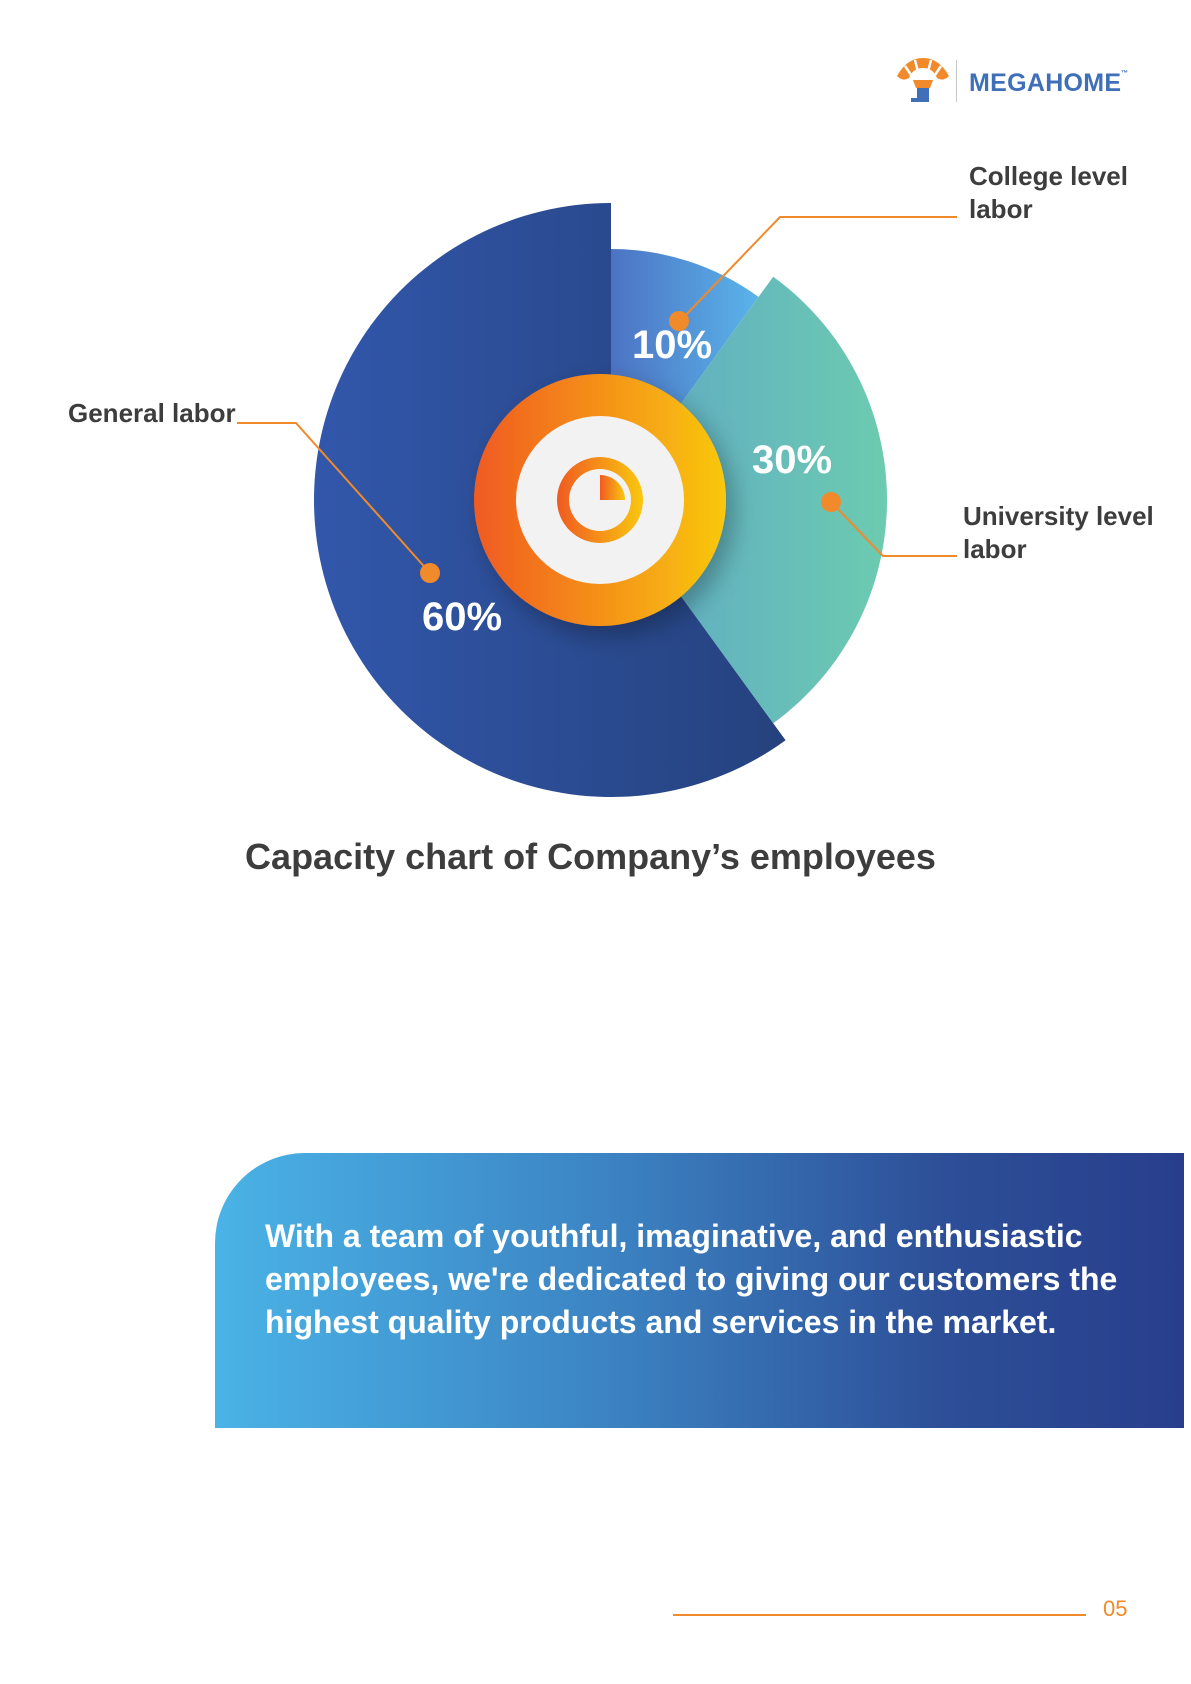  Describe the element at coordinates (831, 502) in the screenshot. I see `leader-dot-university` at that location.